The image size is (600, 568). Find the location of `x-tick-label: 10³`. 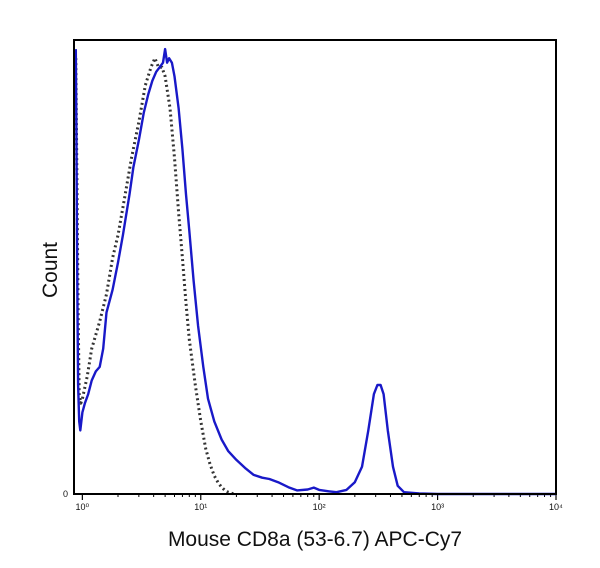

x-tick-label: 10³ is located at coordinates (437, 507).